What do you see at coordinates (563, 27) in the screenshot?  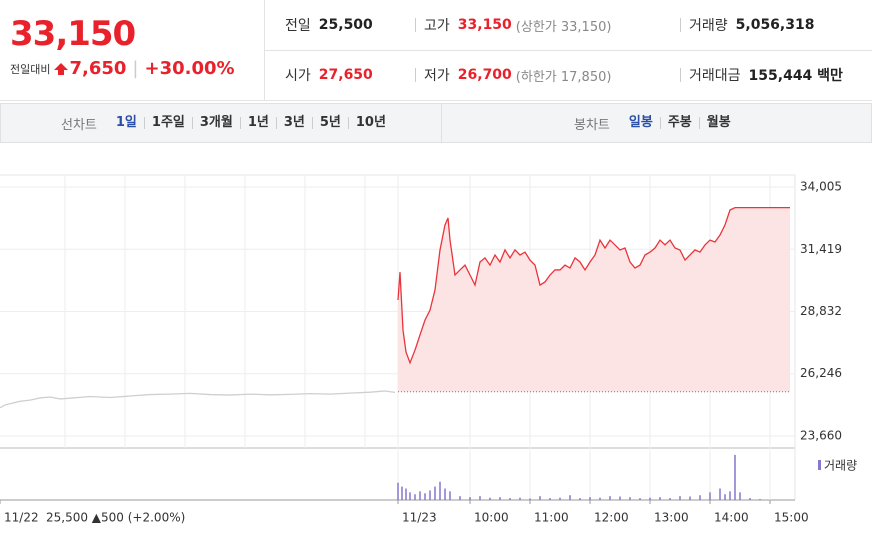 I see `stat-extra: (상한가 33,150)` at bounding box center [563, 27].